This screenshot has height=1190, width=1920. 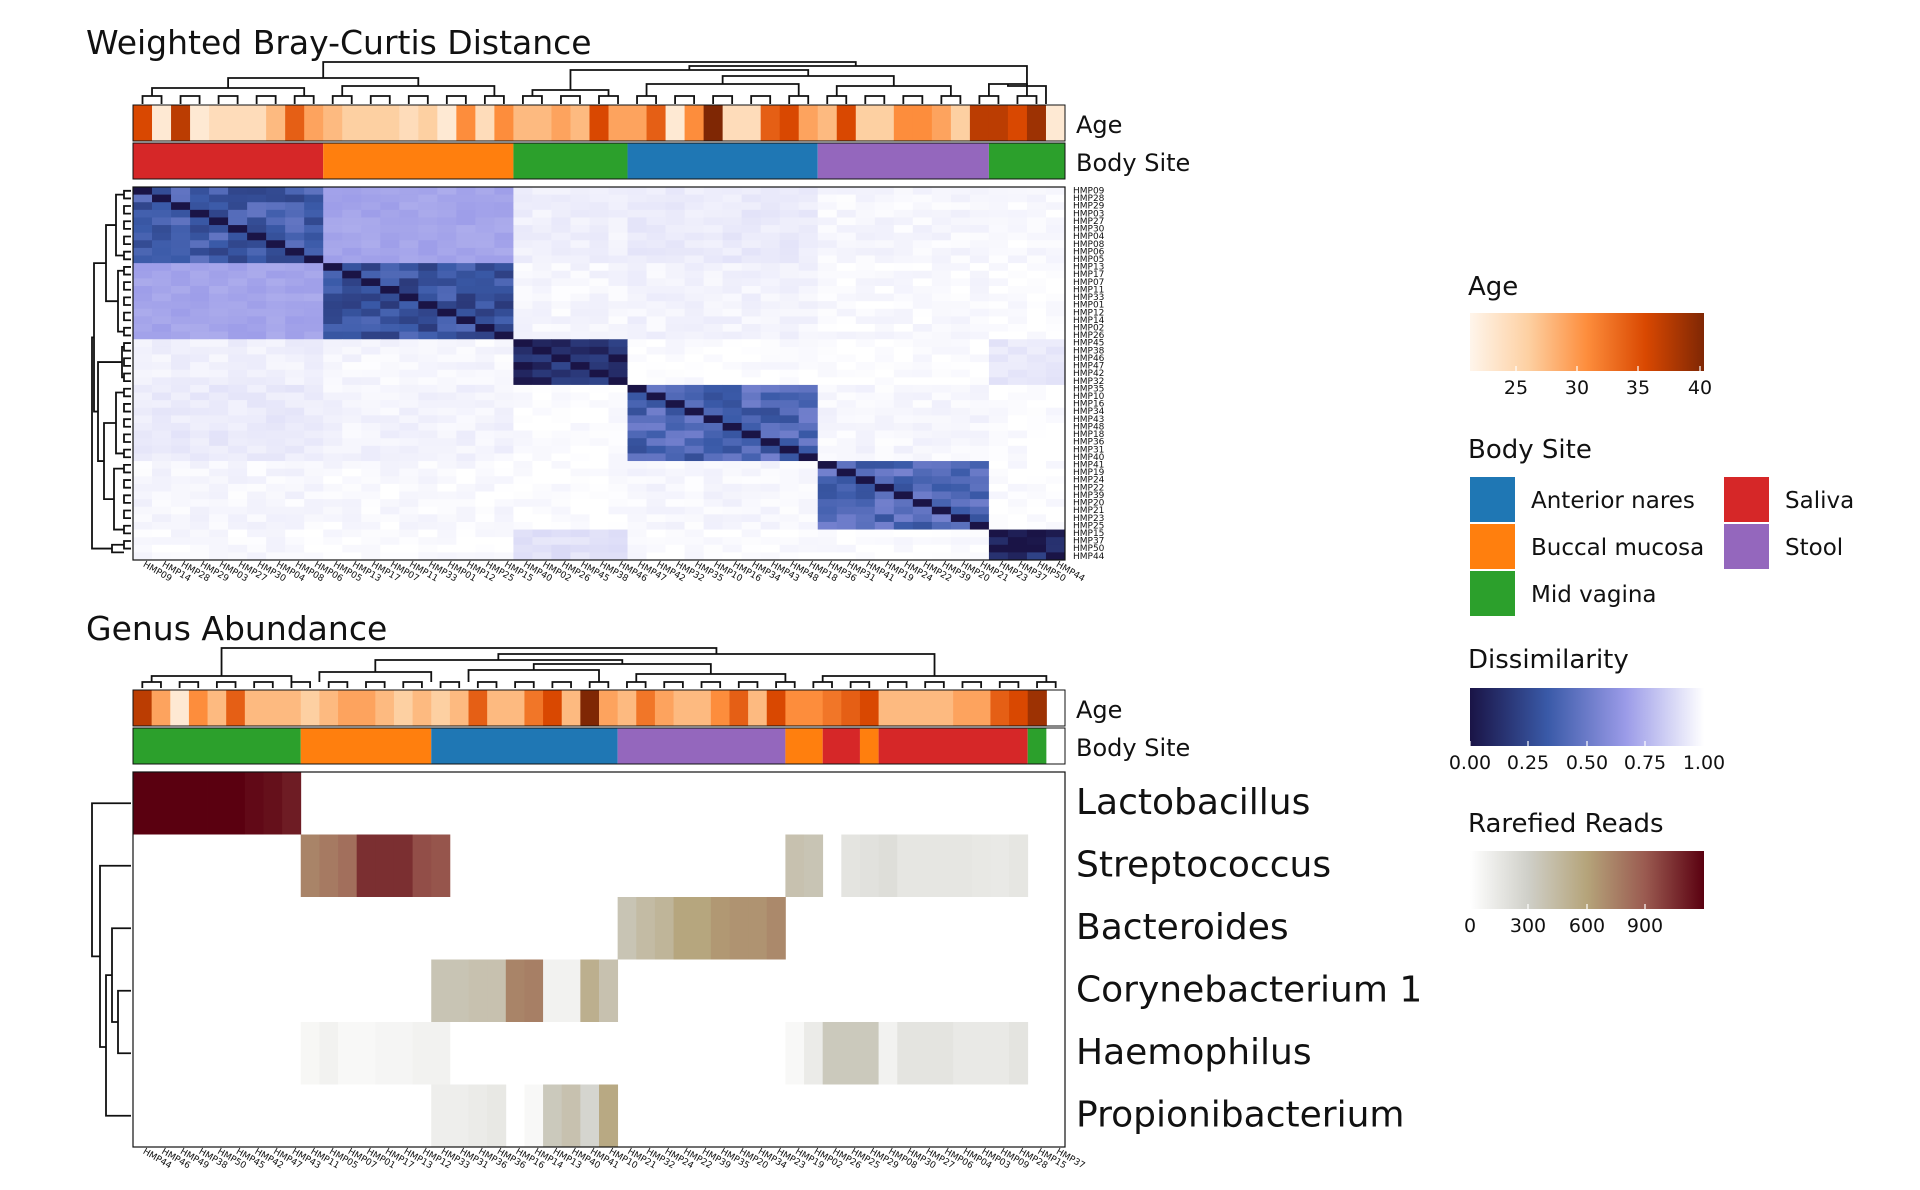 What do you see at coordinates (1088, 313) in the screenshot?
I see `top-row-label: HMP12` at bounding box center [1088, 313].